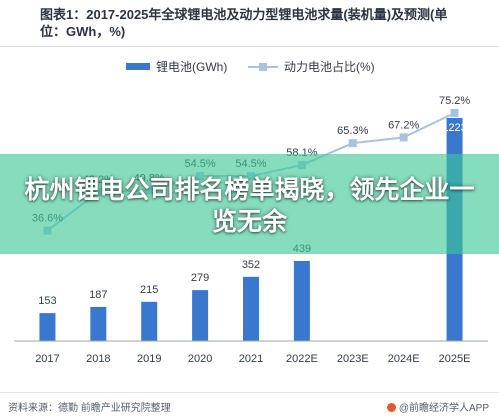 This screenshot has height=419, width=499. I want to click on legend-swatch-bar, so click(138, 66).